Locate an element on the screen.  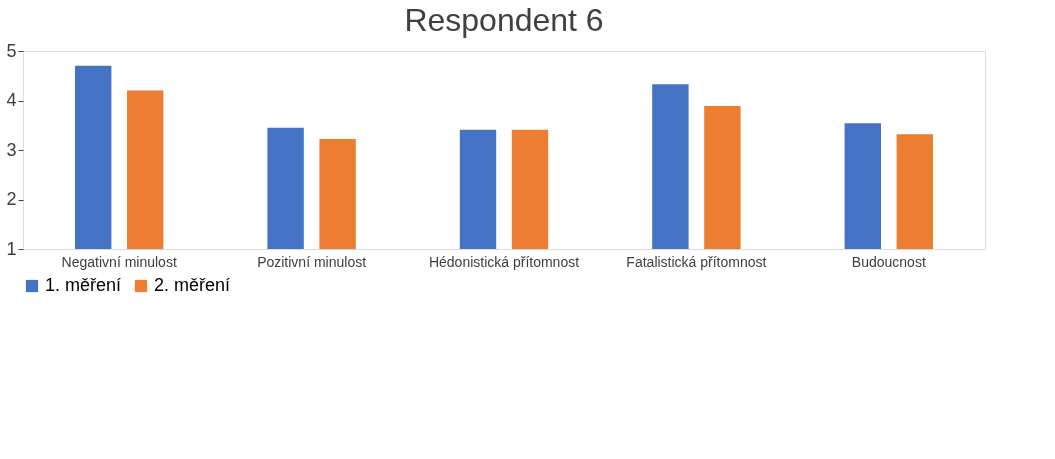
y-tick-label: 4 is located at coordinates (11, 100).